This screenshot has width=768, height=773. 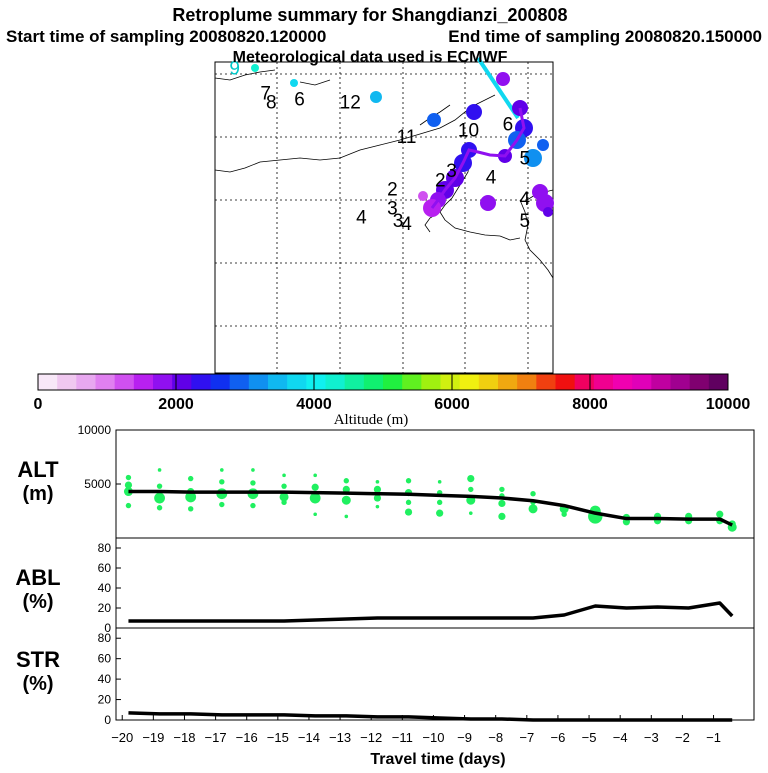 I want to click on colorbar-tick-label: 2000, so click(x=176, y=404).